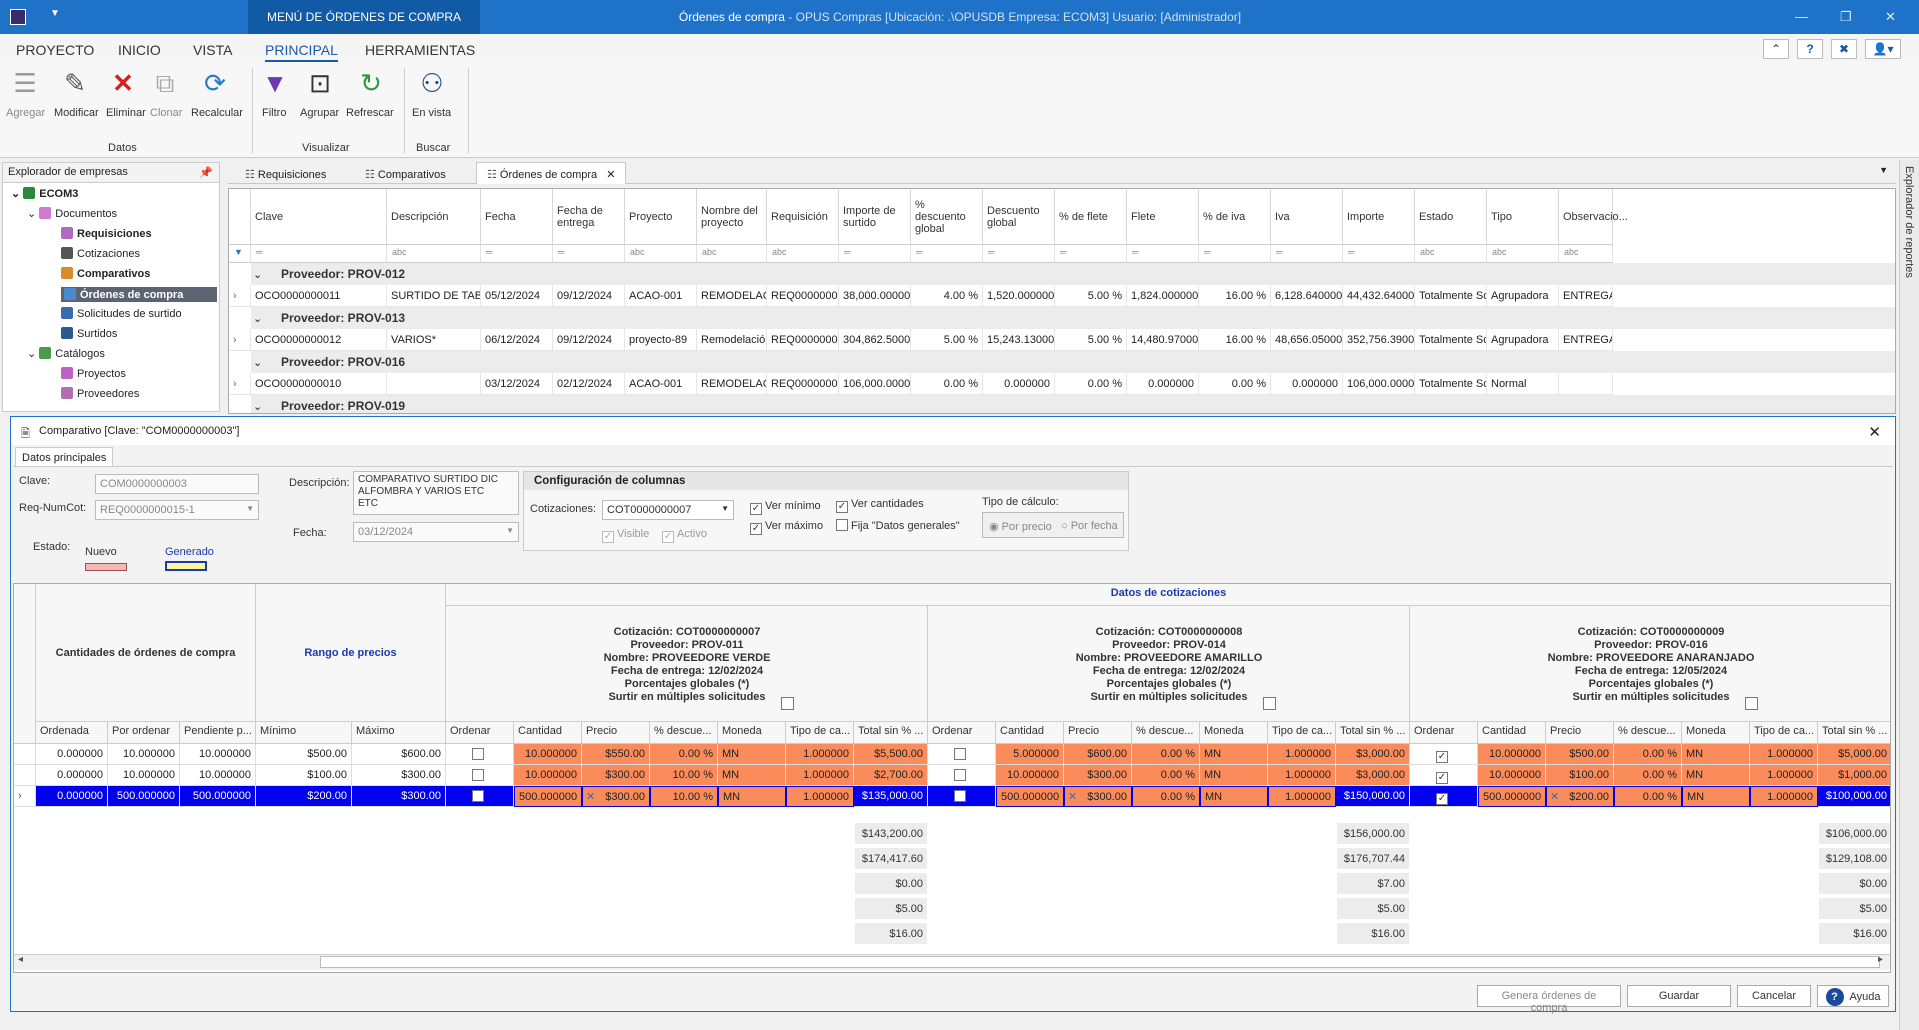 Image resolution: width=1919 pixels, height=1030 pixels. I want to click on recalculate-button: Recalcular, so click(217, 113).